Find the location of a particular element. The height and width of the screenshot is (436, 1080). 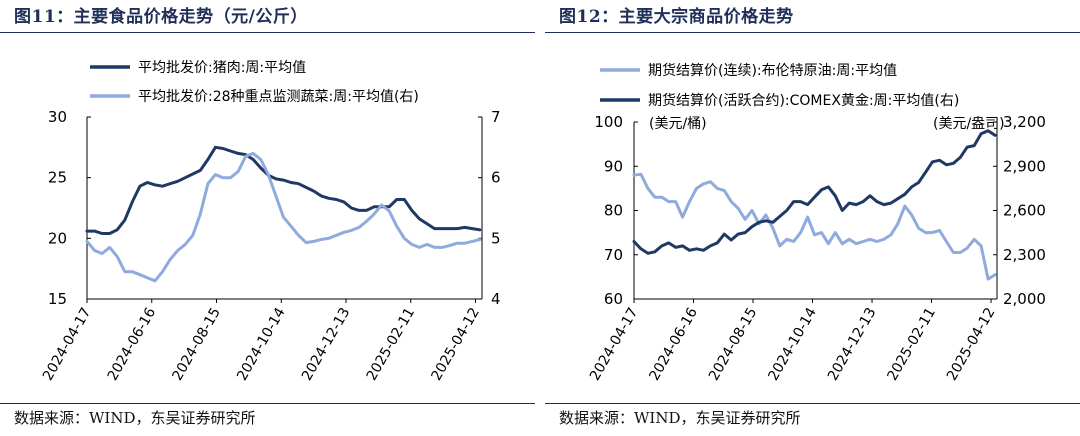

legend-label: 期货结算价(连续):布伦特原油:周:平均值 is located at coordinates (772, 70).